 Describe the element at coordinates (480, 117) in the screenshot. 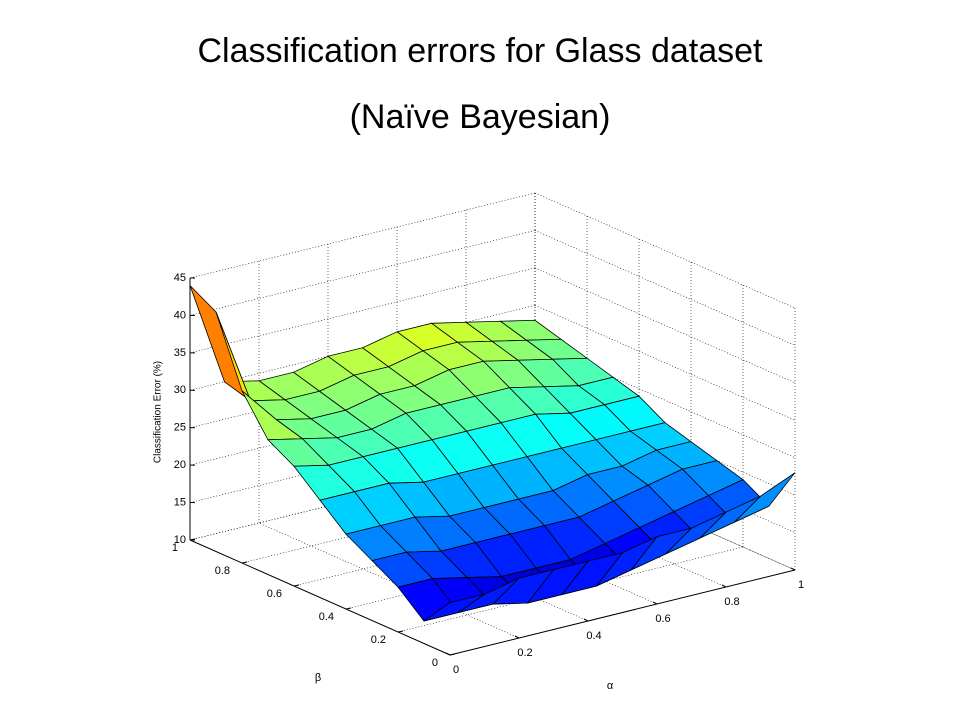

I see `chart-subtitle: (Naïve Bayesian)` at that location.